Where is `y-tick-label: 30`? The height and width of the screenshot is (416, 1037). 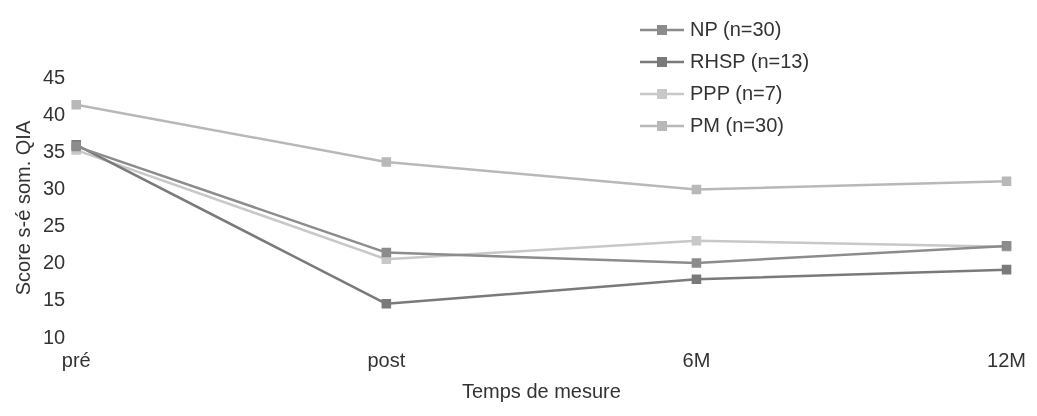
y-tick-label: 30 is located at coordinates (54, 187).